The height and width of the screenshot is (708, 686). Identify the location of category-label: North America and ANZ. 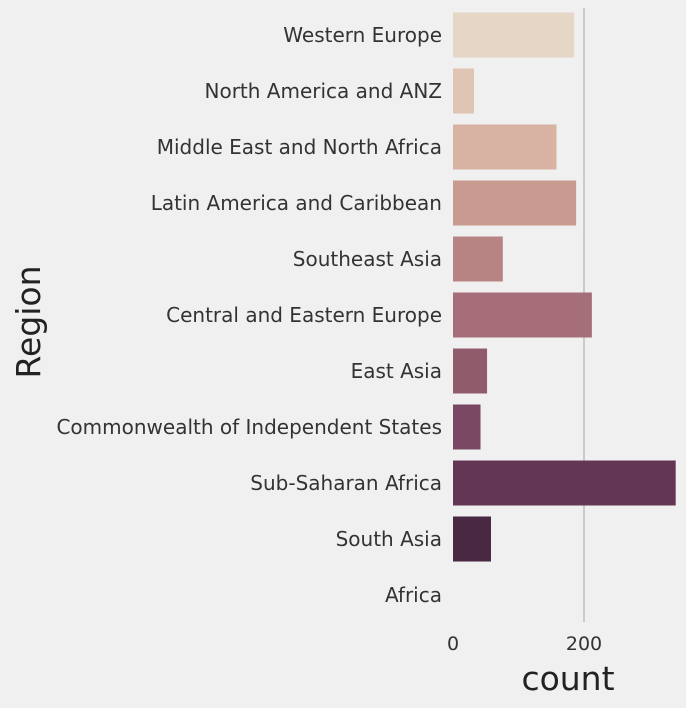
(323, 91).